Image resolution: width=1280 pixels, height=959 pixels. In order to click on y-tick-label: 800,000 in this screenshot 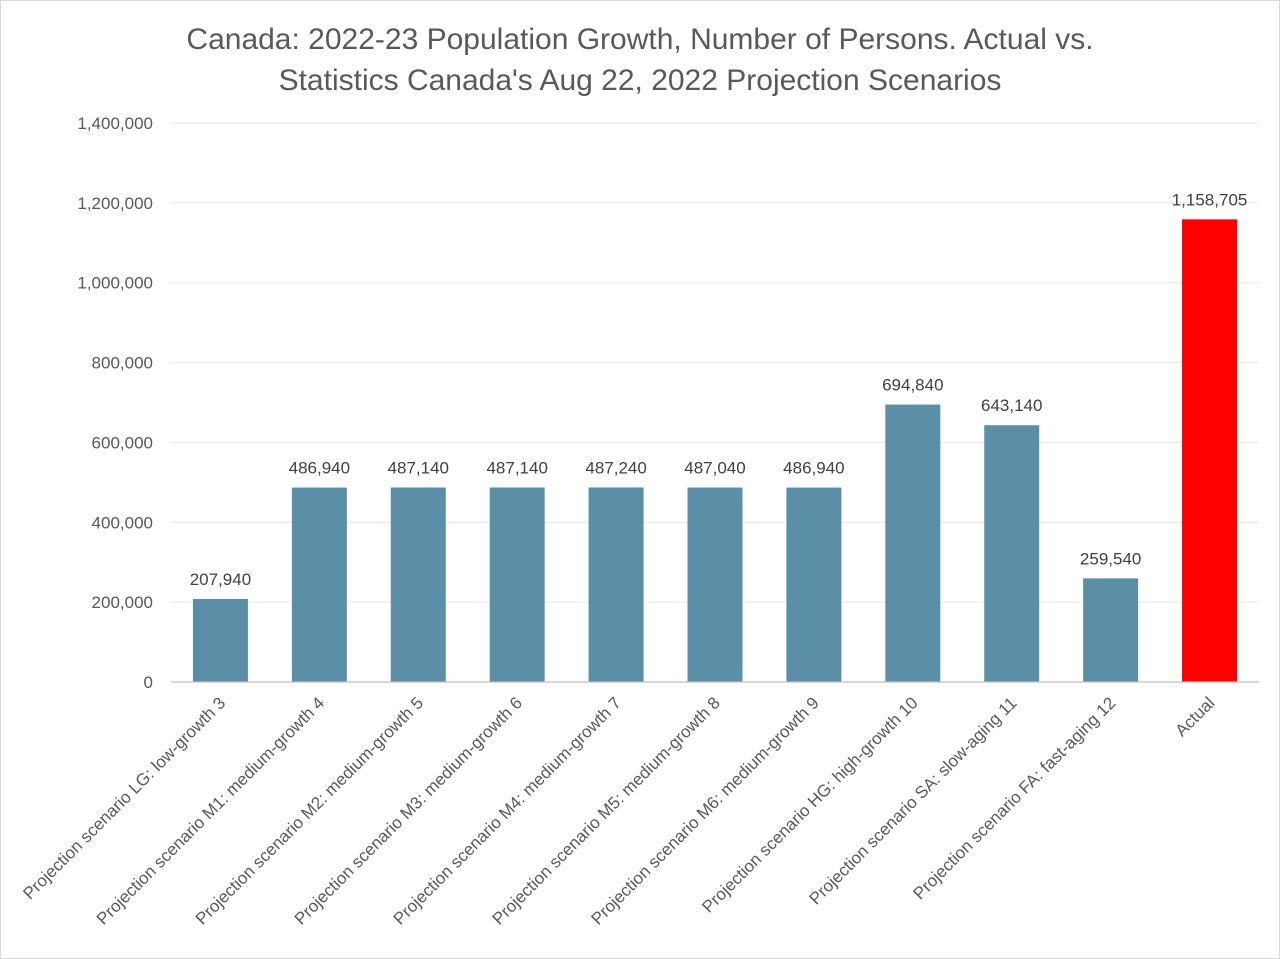, I will do `click(122, 363)`.